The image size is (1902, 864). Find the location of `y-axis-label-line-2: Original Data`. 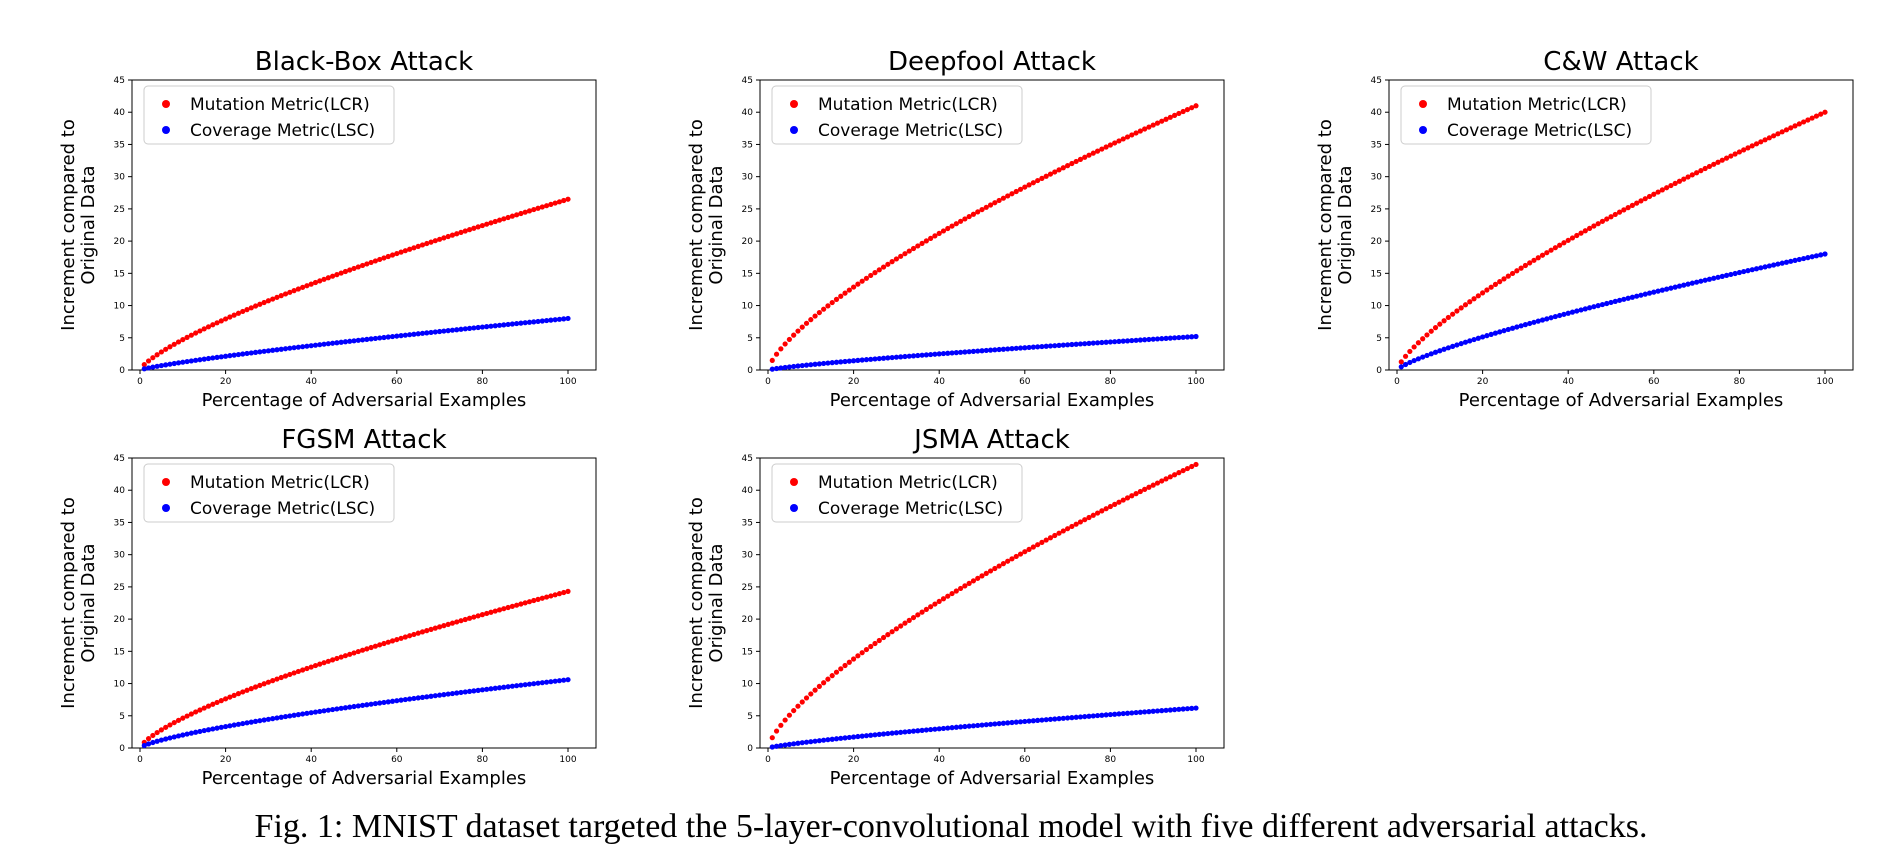

y-axis-label-line-2: Original Data is located at coordinates (1345, 224).